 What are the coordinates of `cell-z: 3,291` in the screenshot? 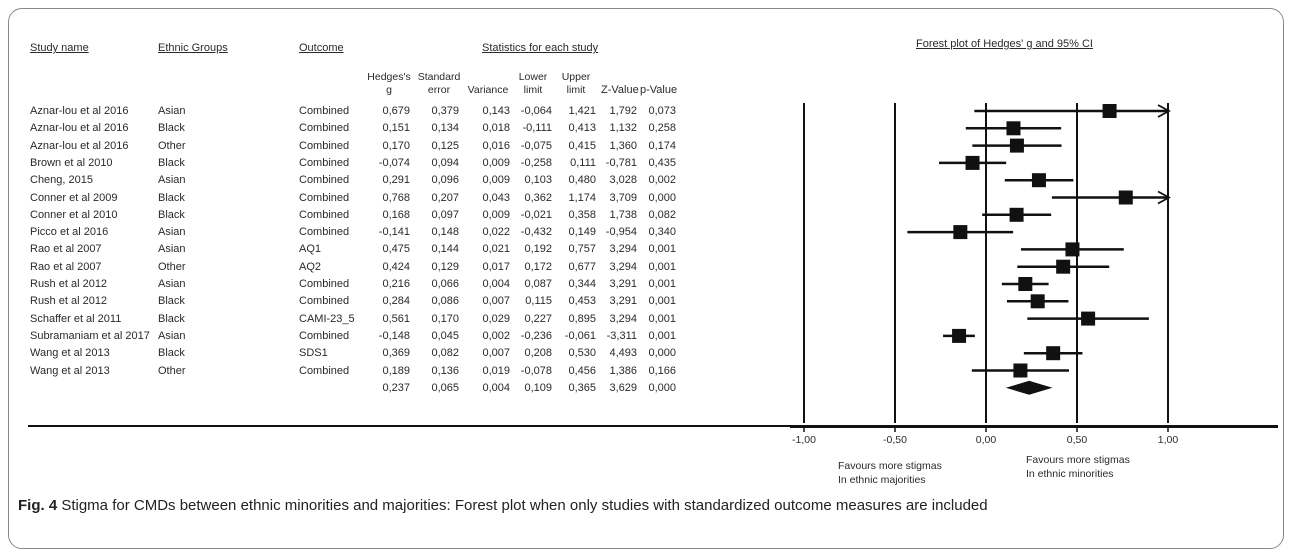 It's located at (623, 301).